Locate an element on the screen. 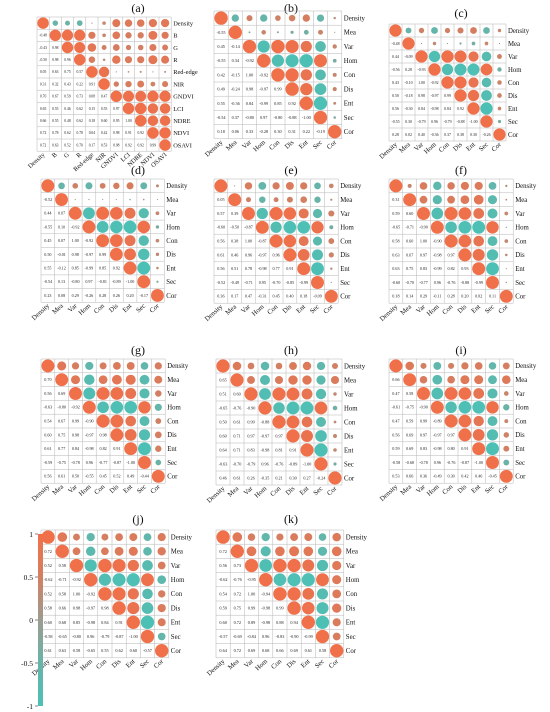  row-label: LCI is located at coordinates (178, 109).